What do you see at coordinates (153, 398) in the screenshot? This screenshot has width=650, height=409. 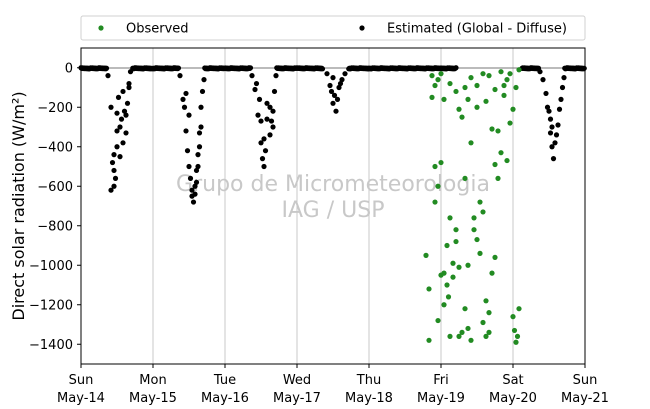 I see `x-tick-label-date: May-15` at bounding box center [153, 398].